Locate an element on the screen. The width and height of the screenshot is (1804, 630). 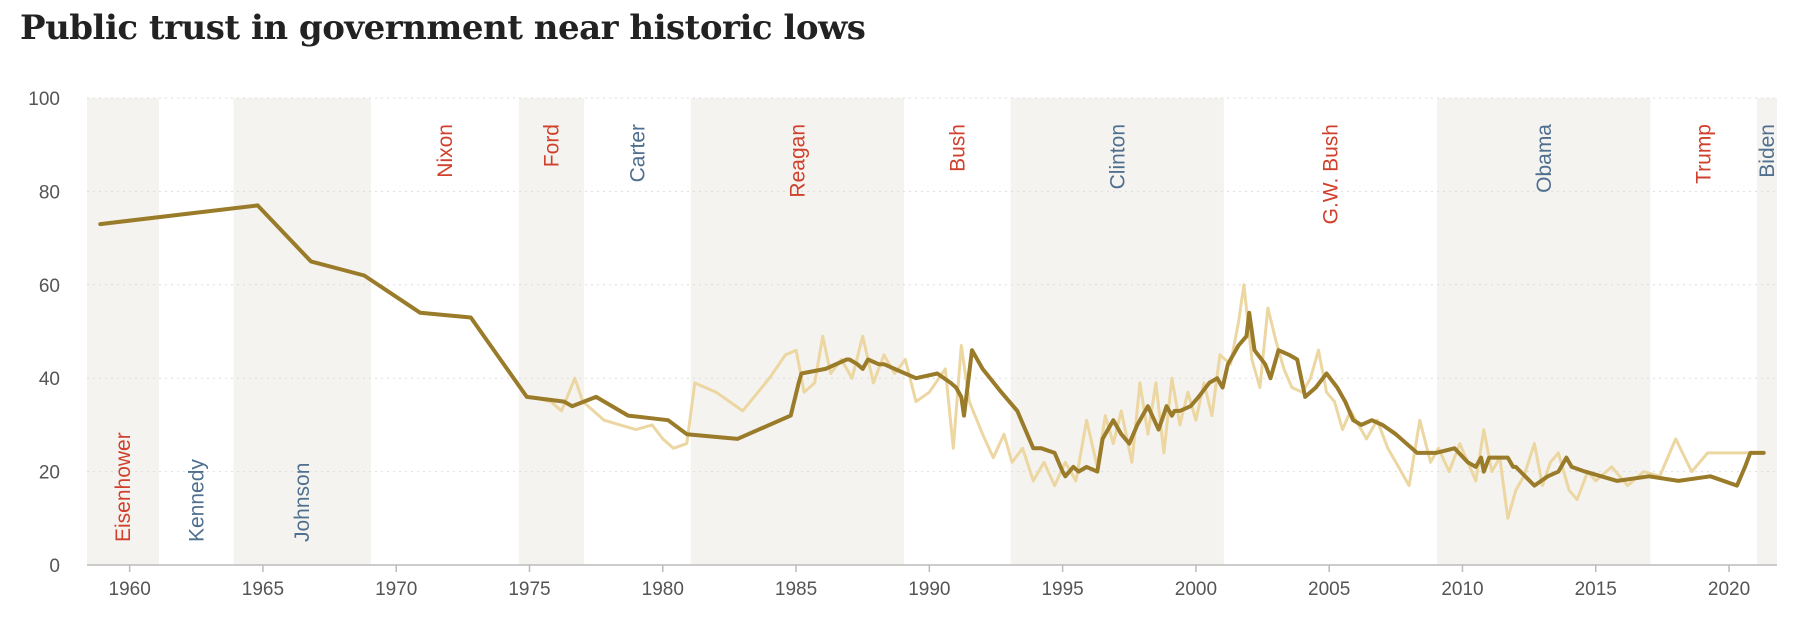
president-label-obama: Obama is located at coordinates (1544, 158).